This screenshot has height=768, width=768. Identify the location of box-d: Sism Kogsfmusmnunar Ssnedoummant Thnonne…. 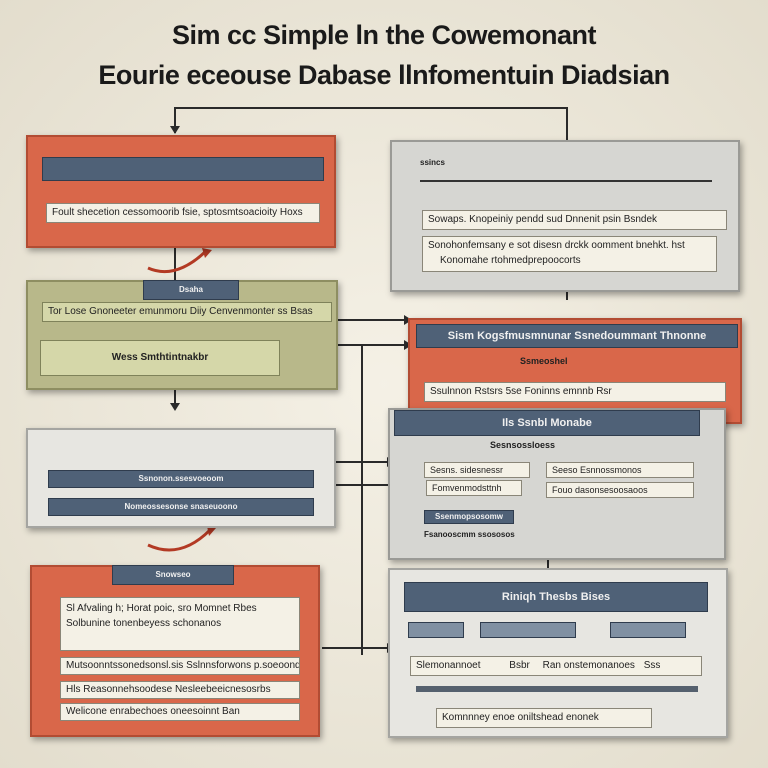
(575, 371).